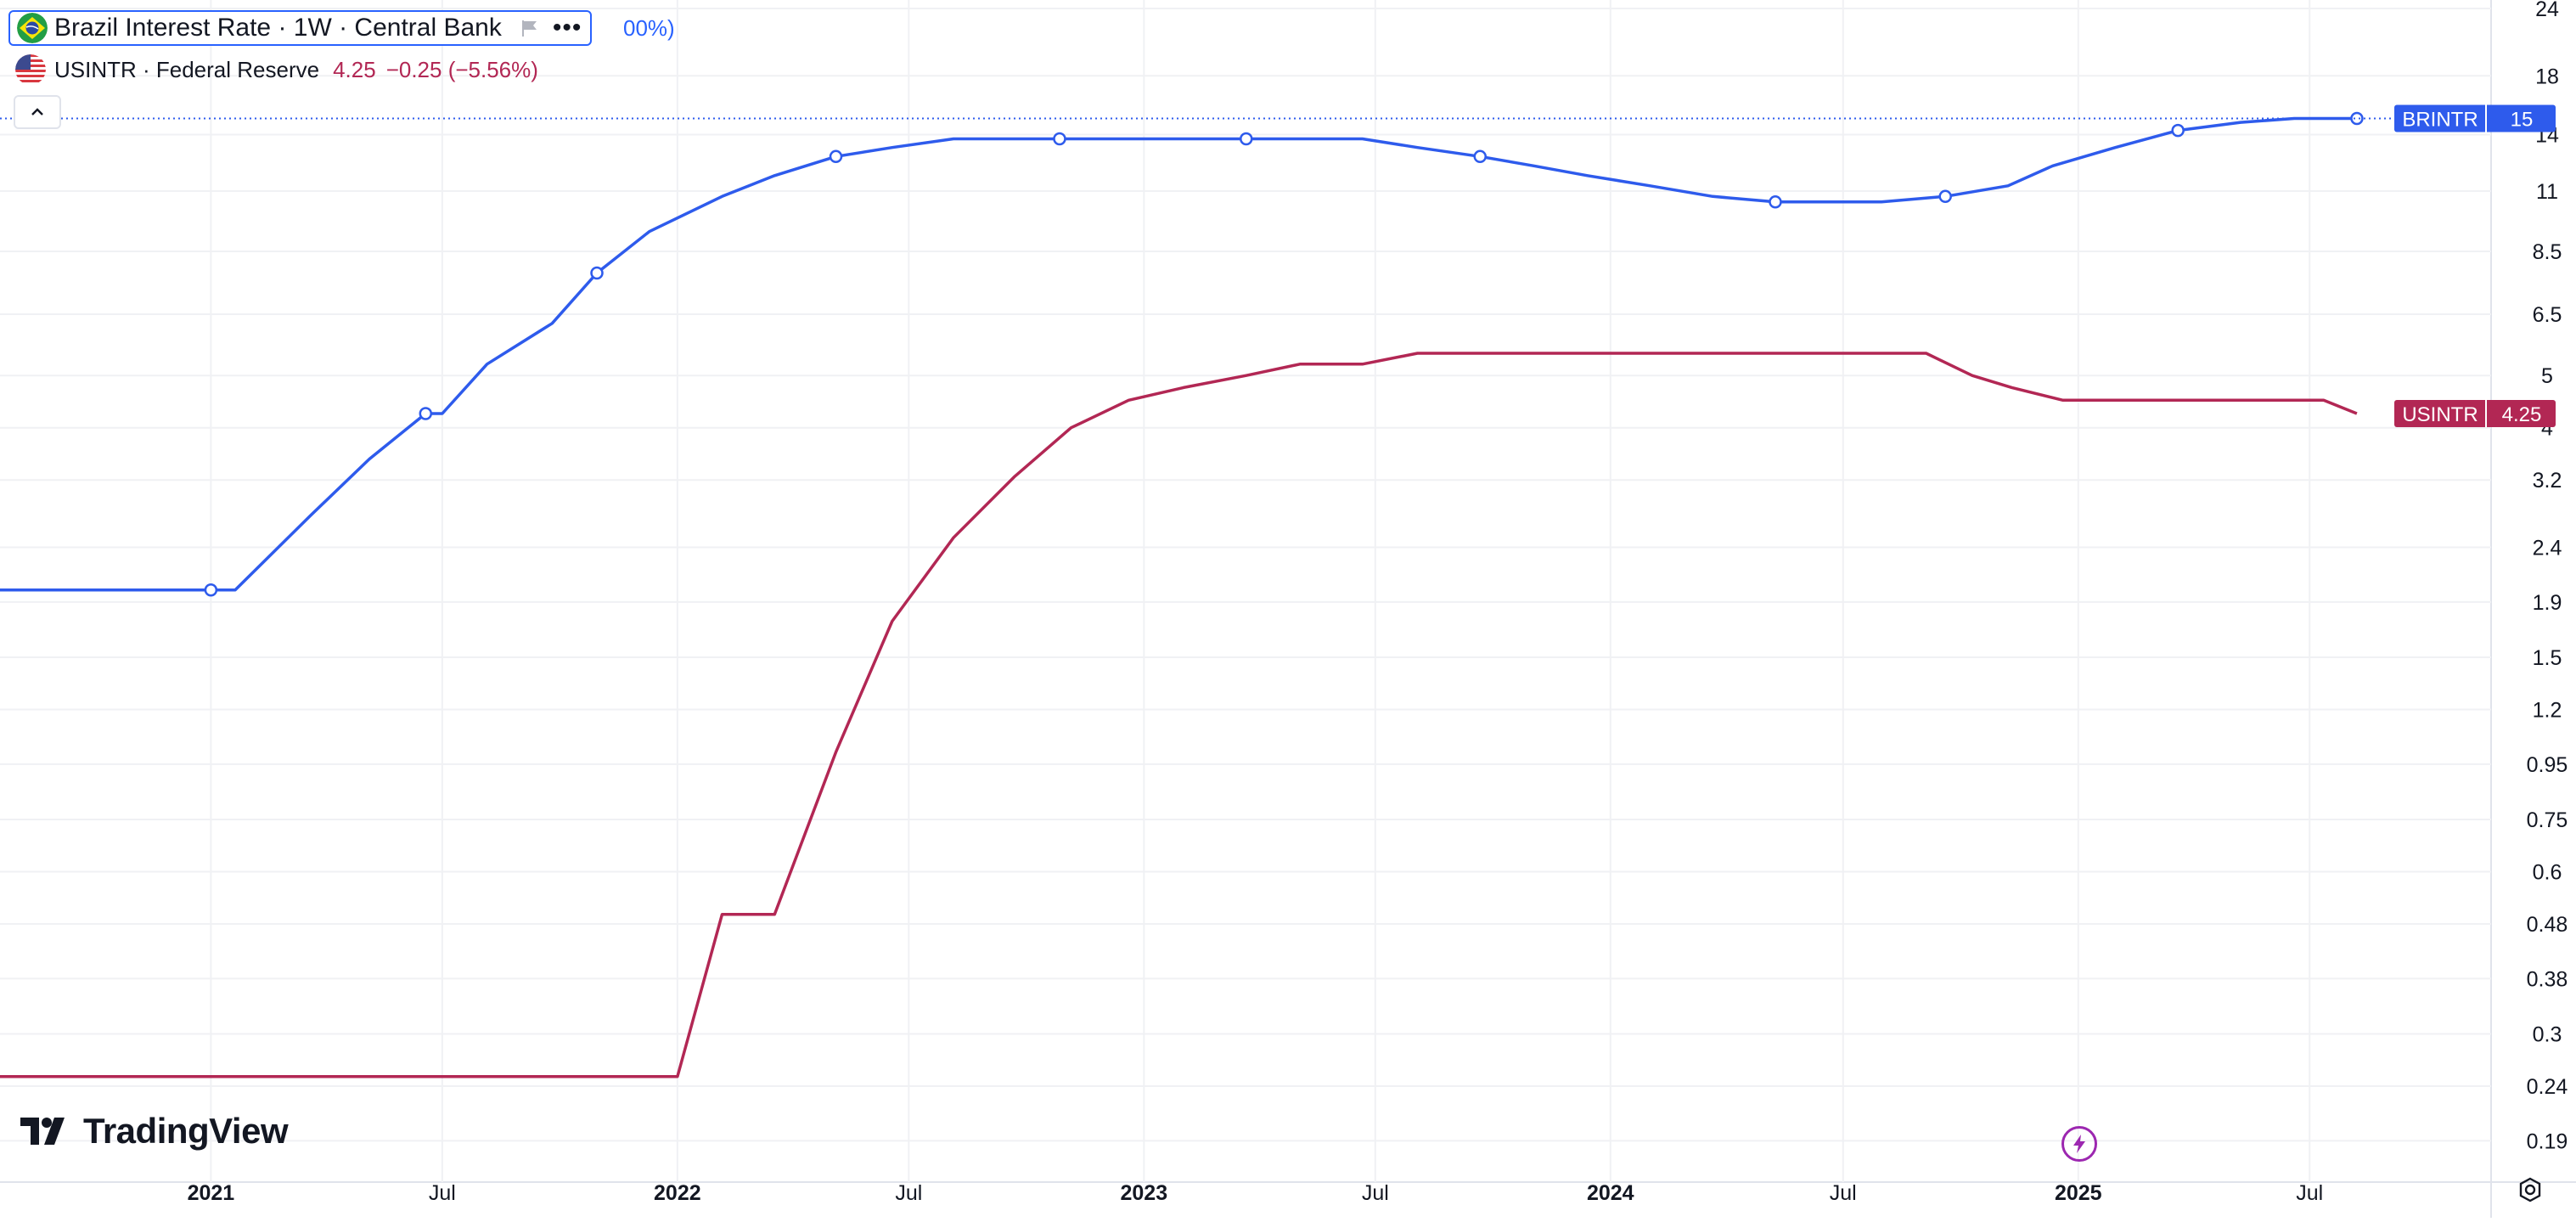 The height and width of the screenshot is (1222, 2576). What do you see at coordinates (2547, 548) in the screenshot?
I see `y-tick-label: 2.4` at bounding box center [2547, 548].